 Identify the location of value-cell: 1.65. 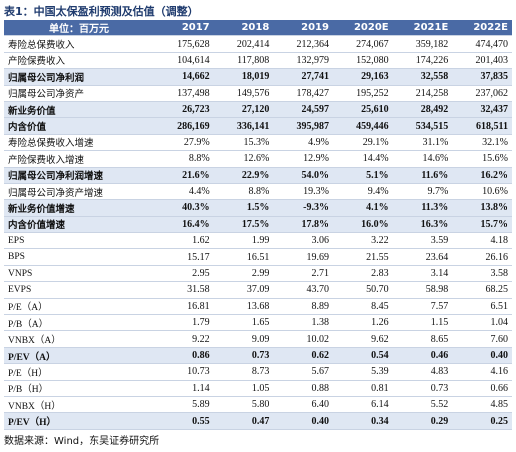
(243, 323).